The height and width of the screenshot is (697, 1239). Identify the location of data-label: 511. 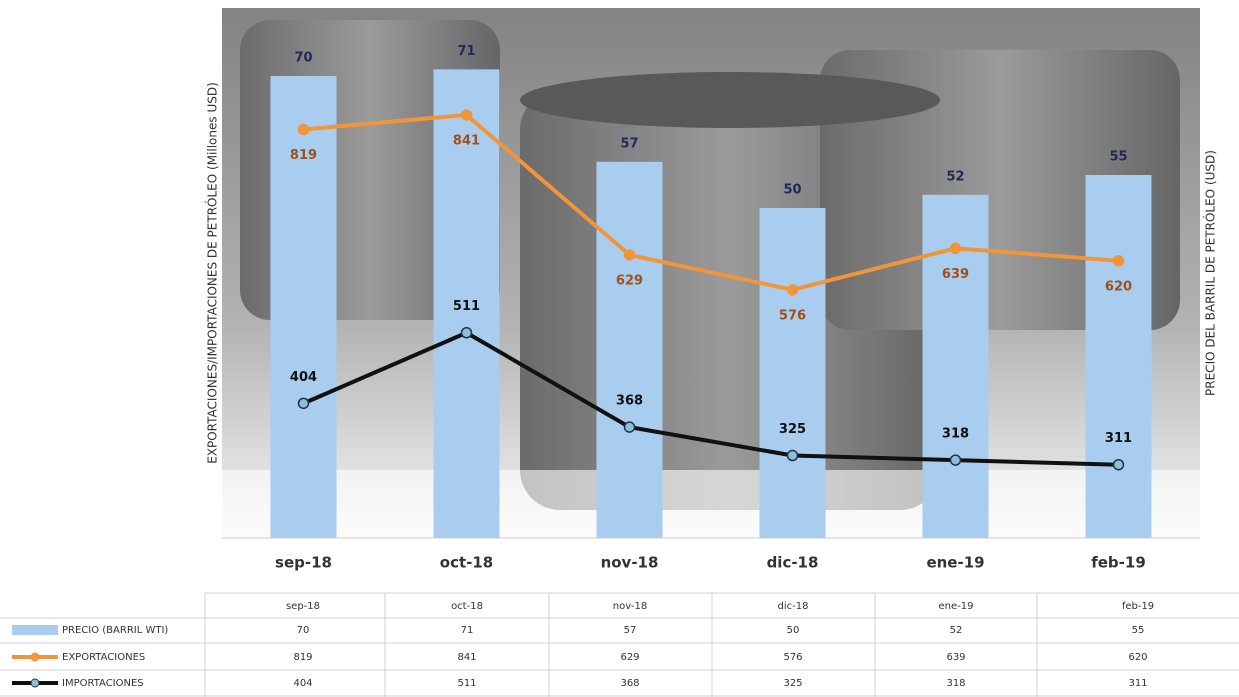
(466, 306).